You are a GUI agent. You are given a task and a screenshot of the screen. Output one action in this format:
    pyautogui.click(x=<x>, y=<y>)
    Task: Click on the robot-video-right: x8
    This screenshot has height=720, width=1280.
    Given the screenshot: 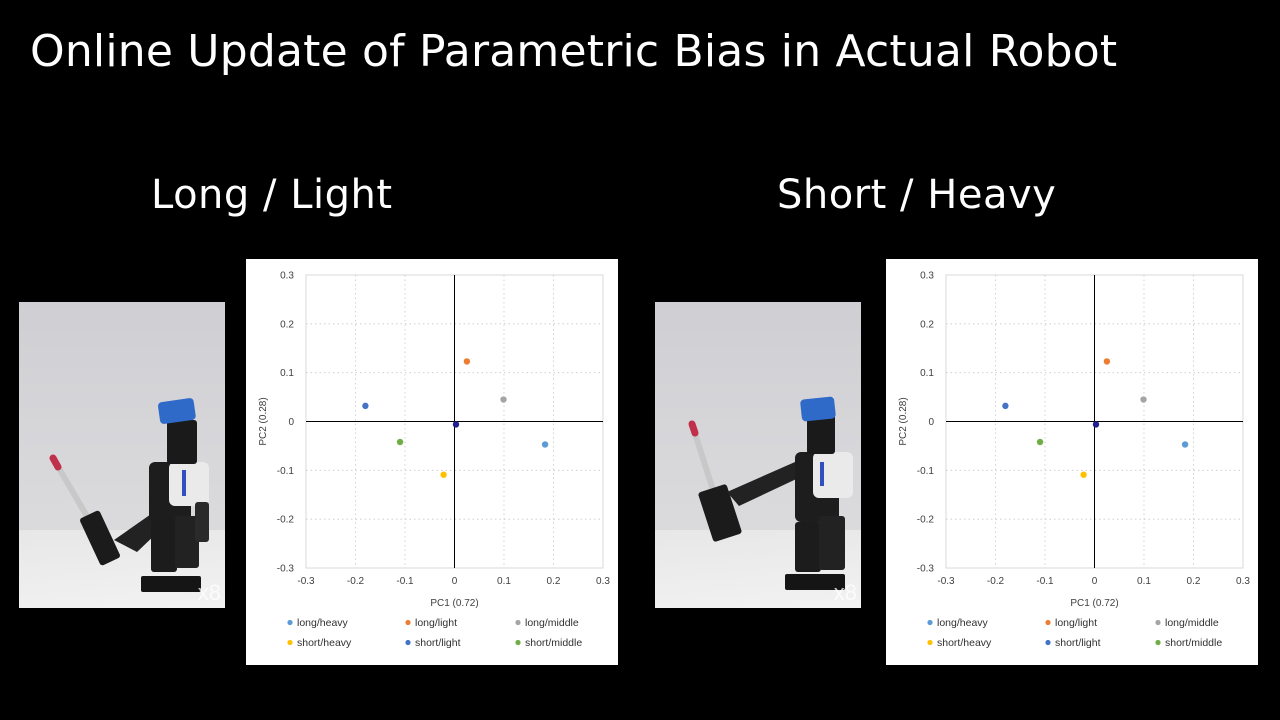 What is the action you would take?
    pyautogui.click(x=758, y=455)
    